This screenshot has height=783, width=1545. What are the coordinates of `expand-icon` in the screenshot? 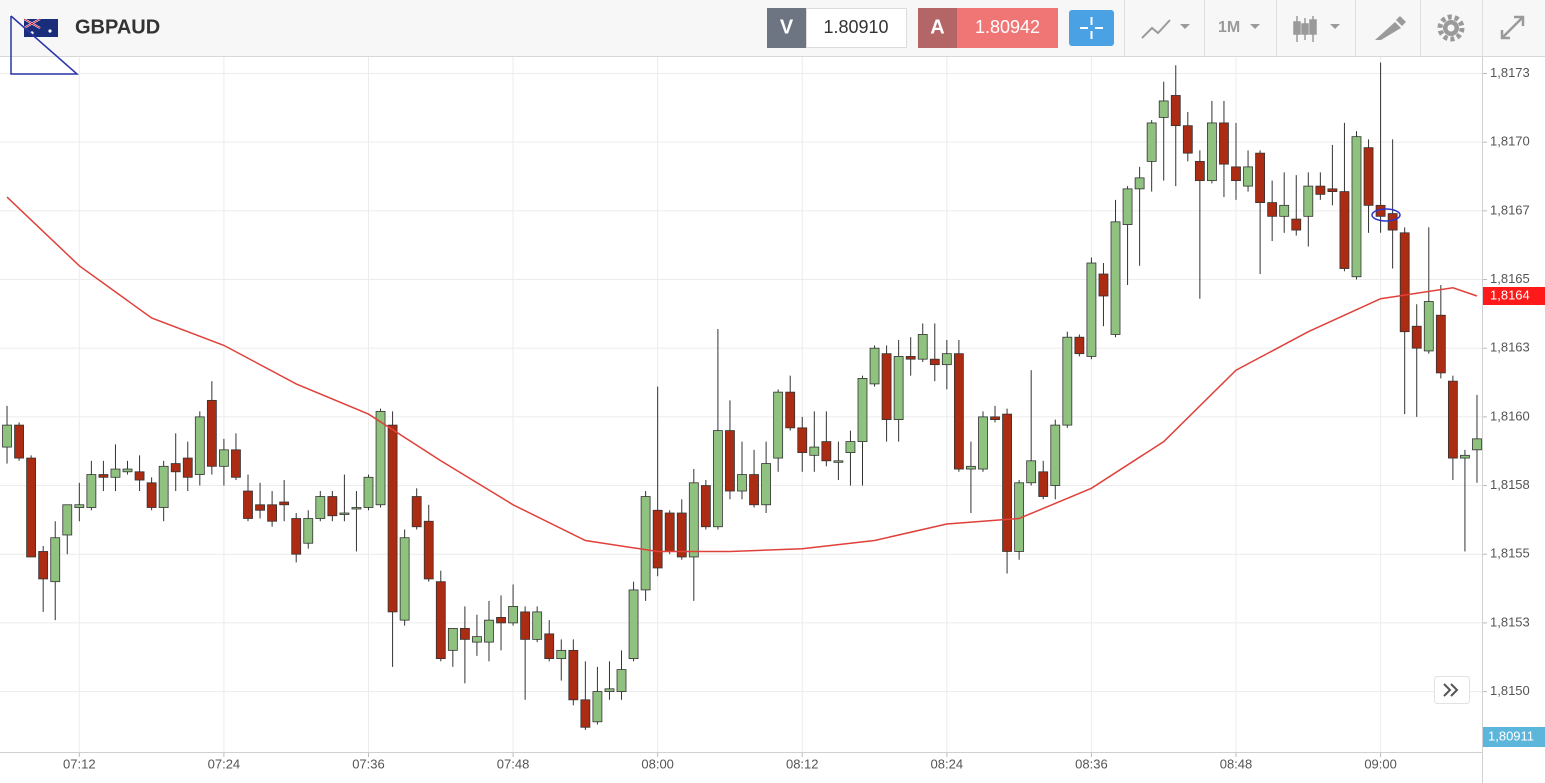 It's located at (1512, 27).